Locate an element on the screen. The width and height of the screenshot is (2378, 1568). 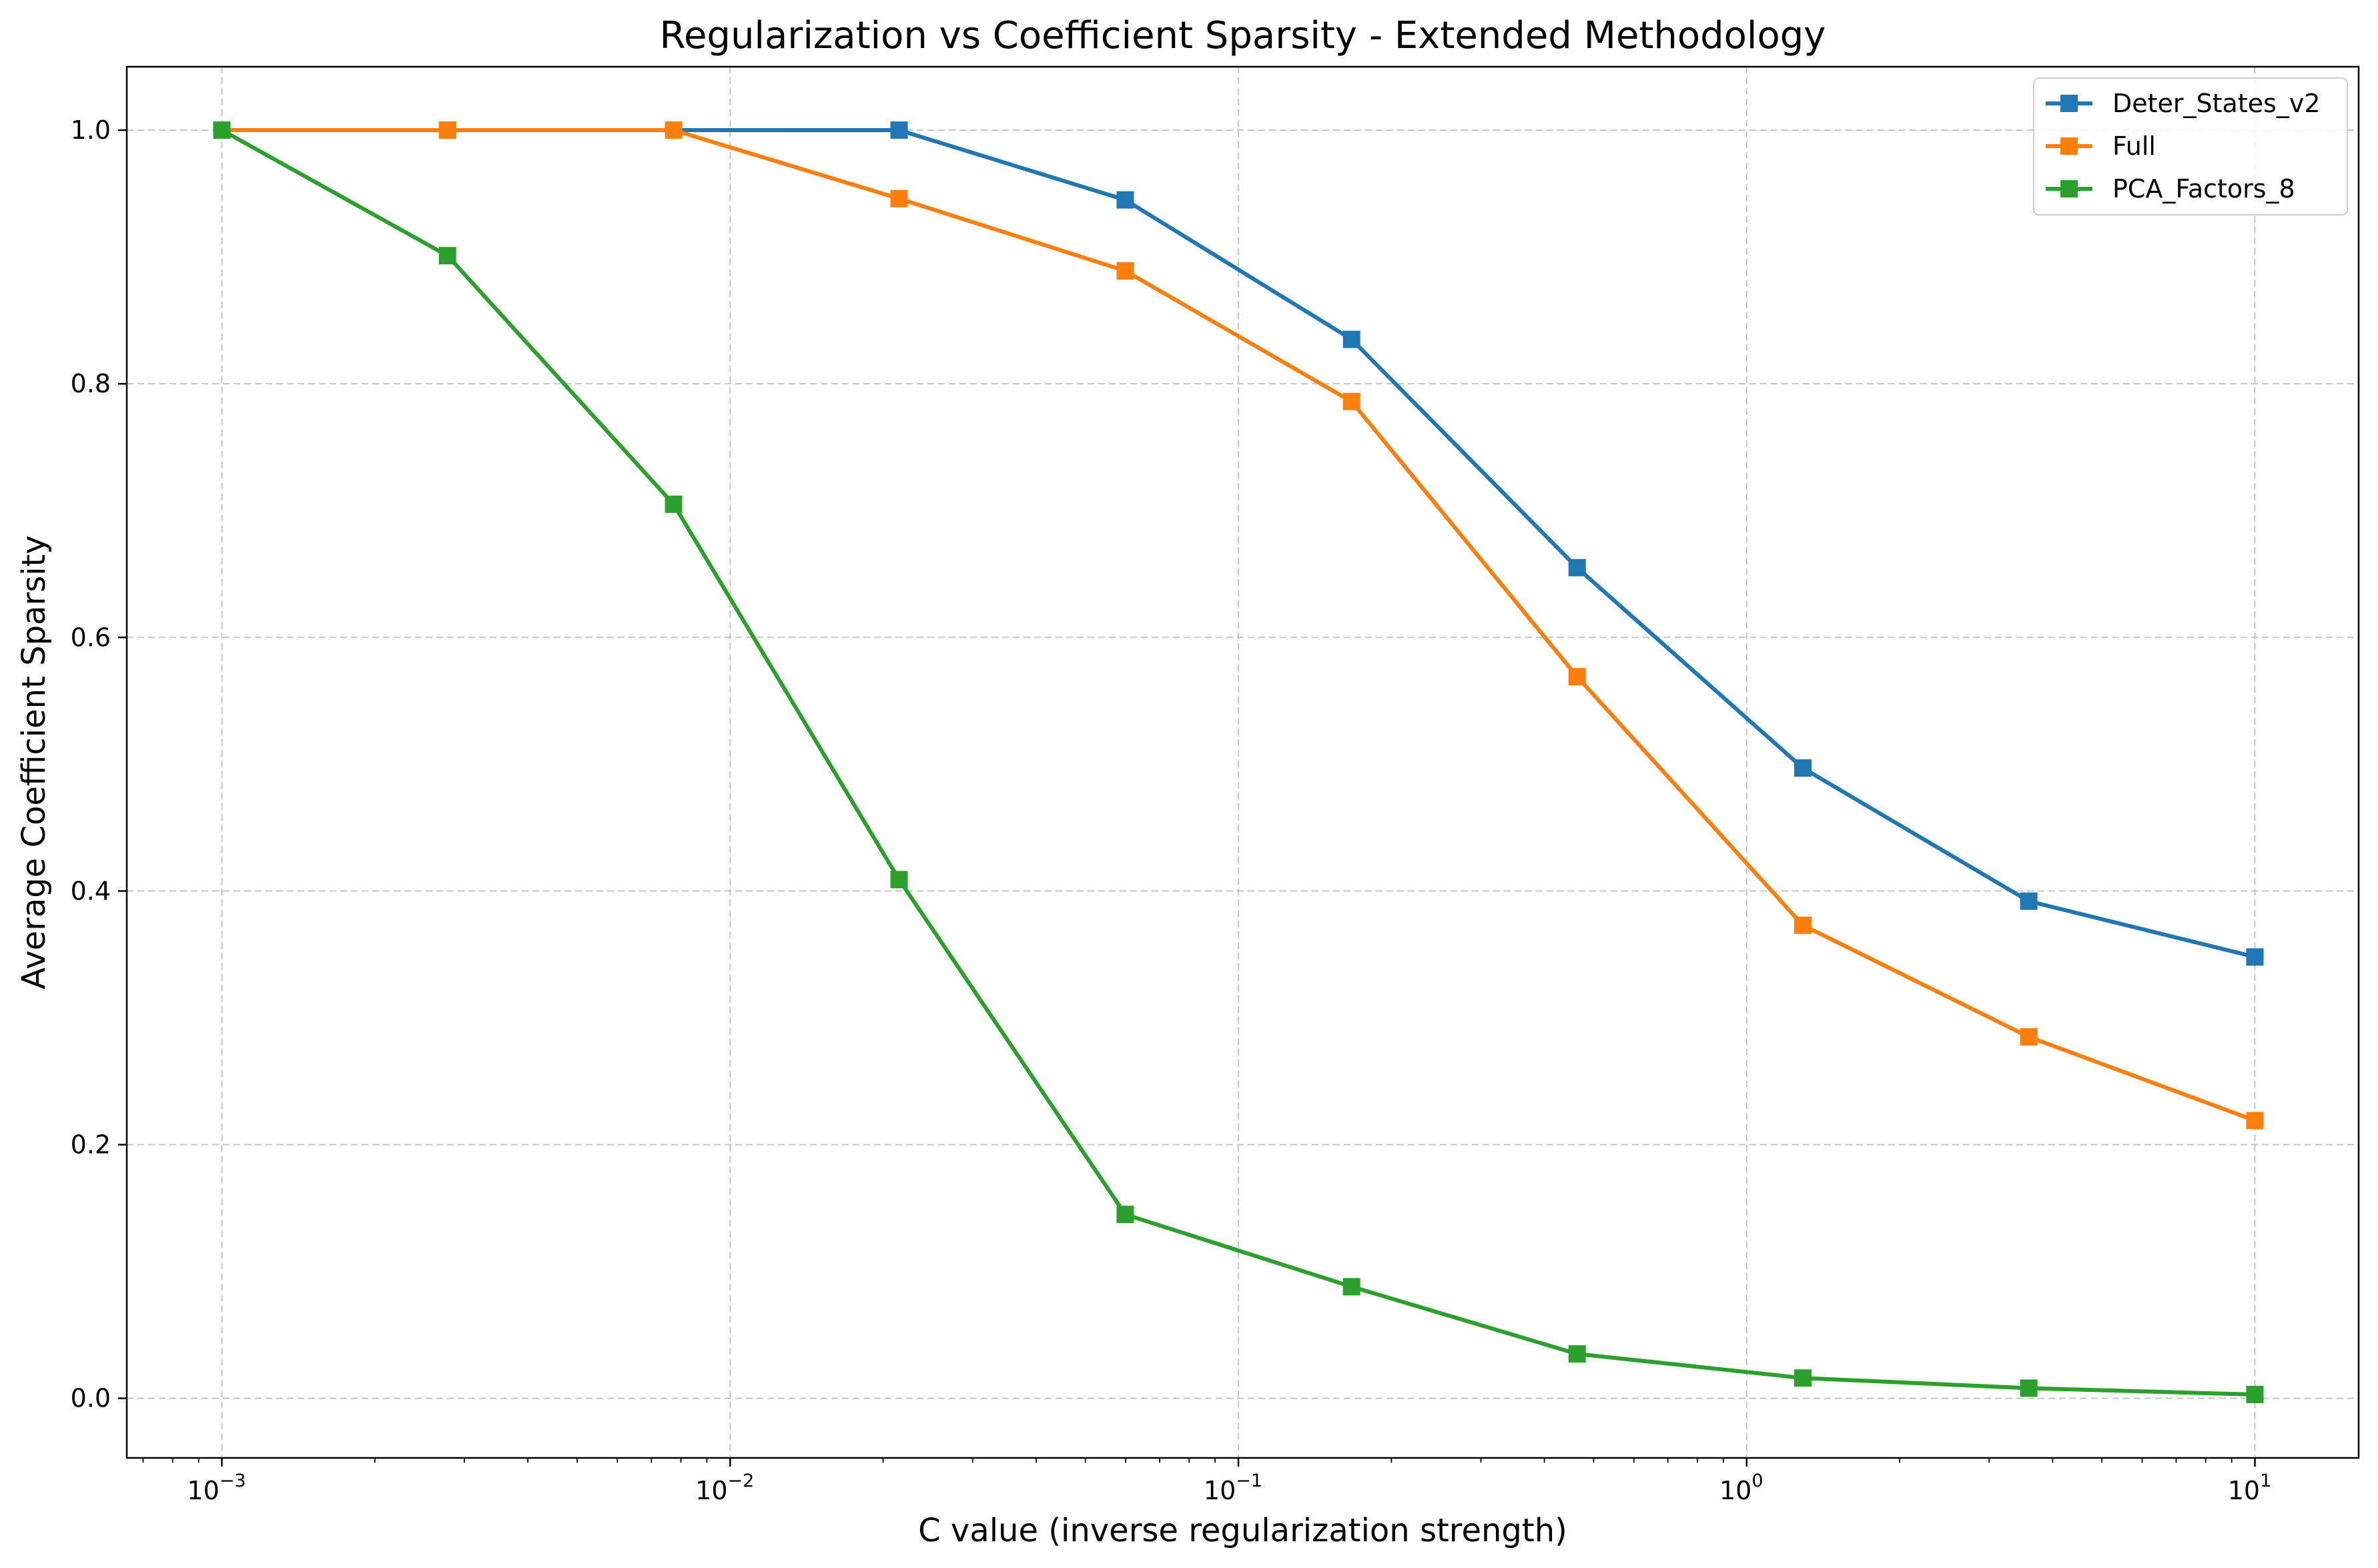
x-tick-label: 10⁻² is located at coordinates (724, 1488).